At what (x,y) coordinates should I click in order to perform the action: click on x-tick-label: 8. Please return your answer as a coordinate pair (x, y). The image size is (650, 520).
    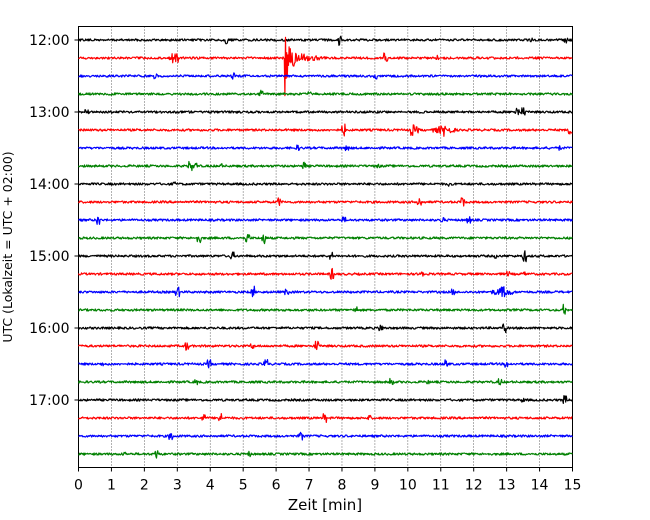
    Looking at the image, I should click on (342, 486).